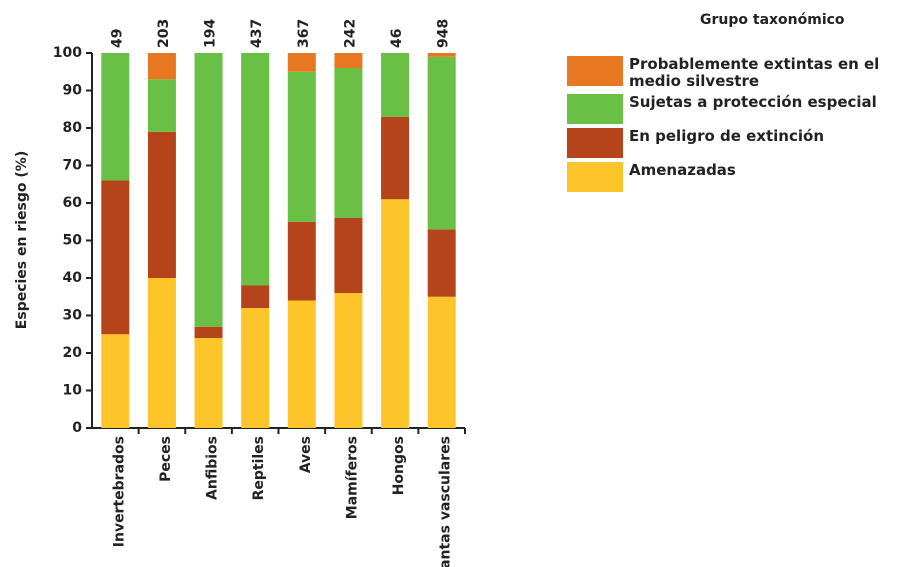 The height and width of the screenshot is (567, 924). I want to click on x-tick-label: Plantas vasculares, so click(446, 501).